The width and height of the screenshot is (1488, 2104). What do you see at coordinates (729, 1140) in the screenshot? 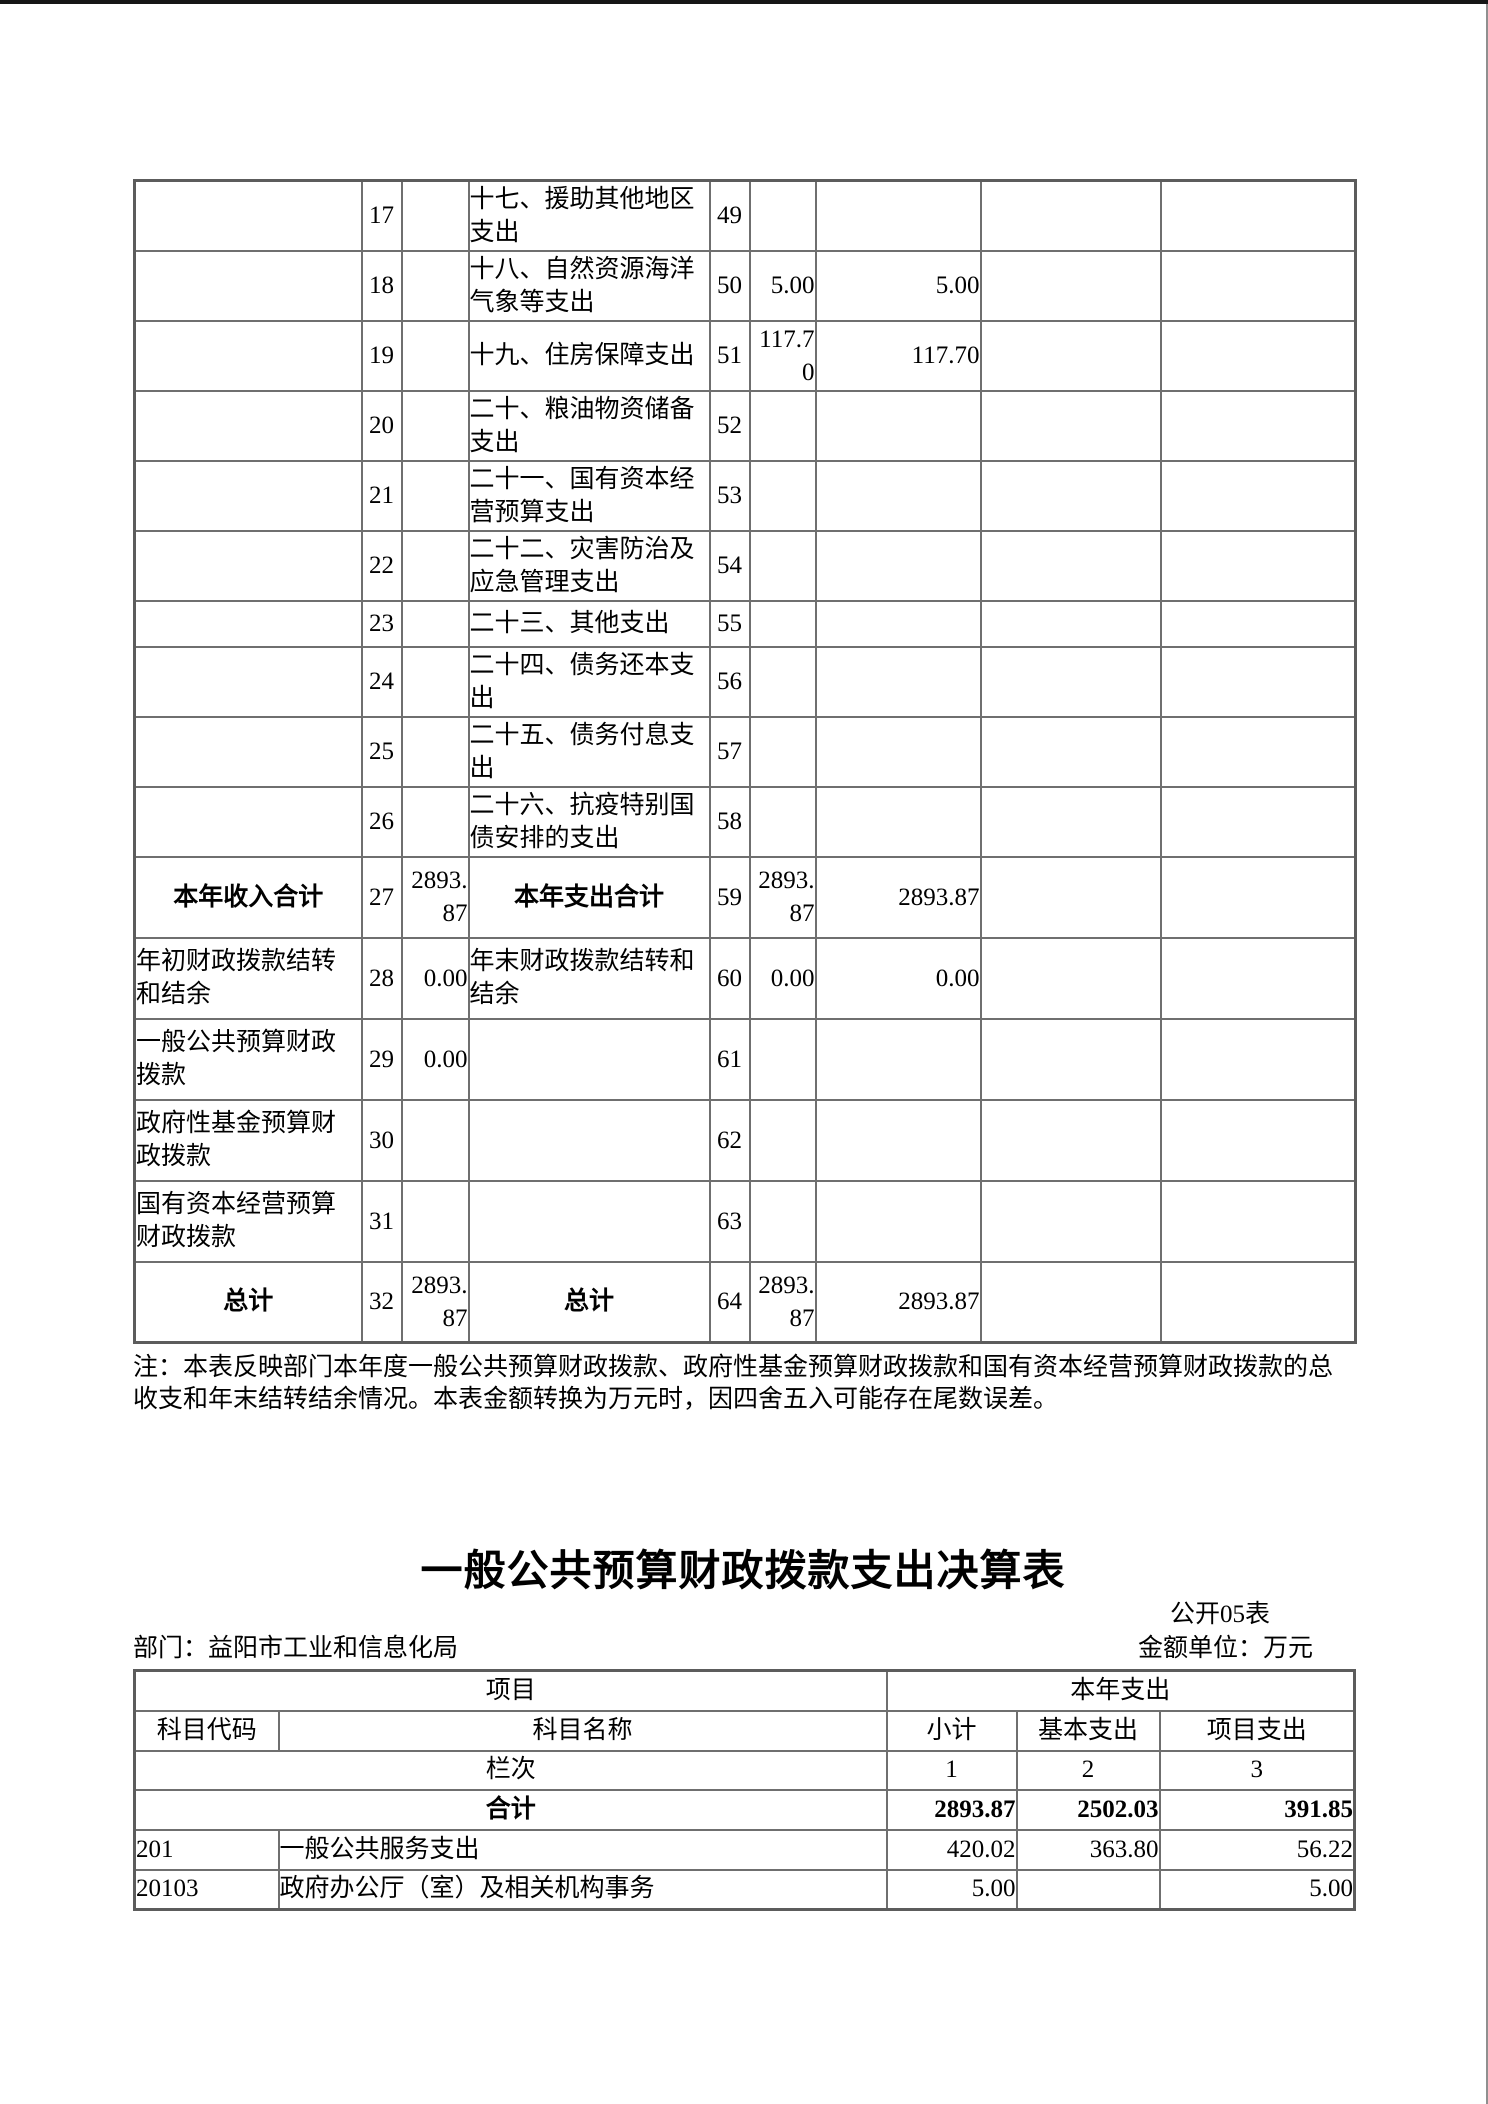
I see `t1-cell: 62` at bounding box center [729, 1140].